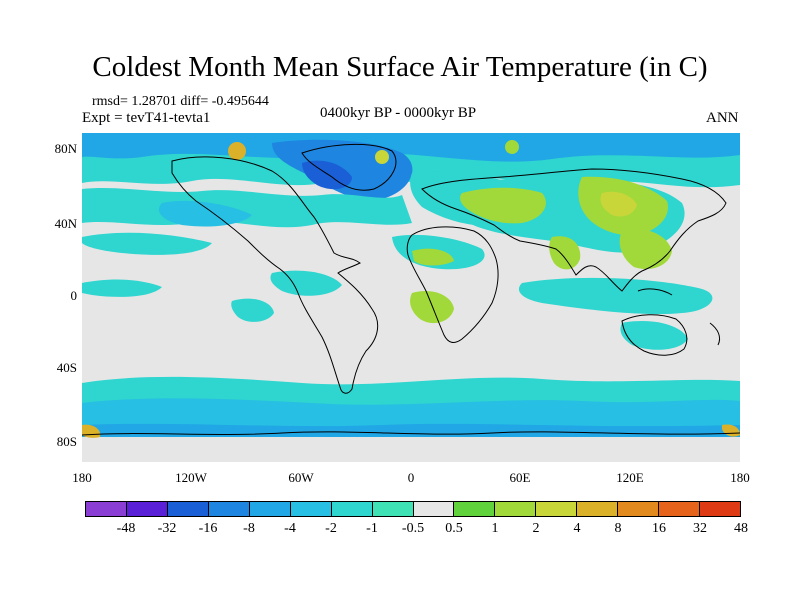  Describe the element at coordinates (349, 167) in the screenshot. I see `greenland-coast` at that location.